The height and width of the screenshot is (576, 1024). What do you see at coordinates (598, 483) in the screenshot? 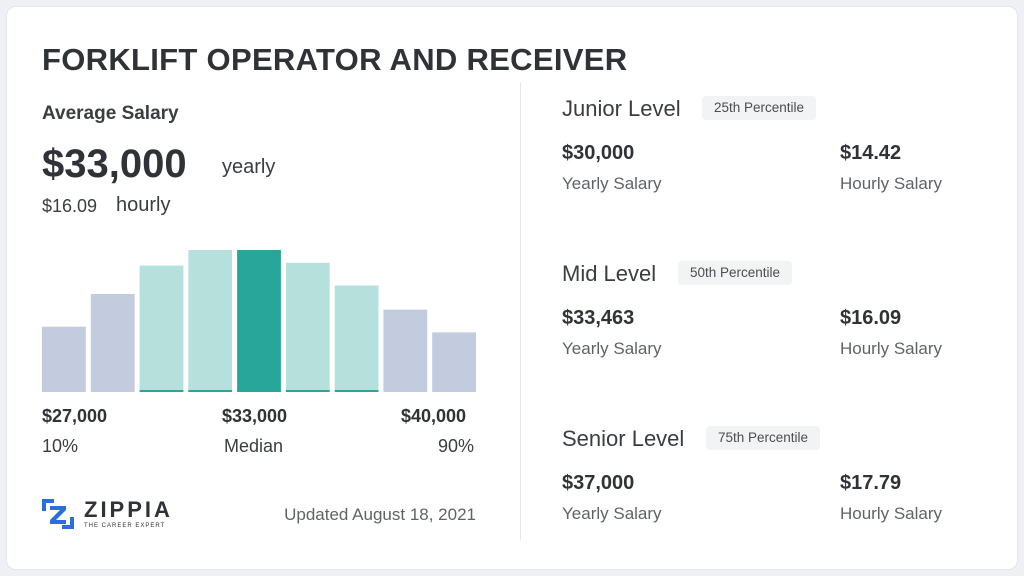
I see `yearly-salary-value: $37,000` at bounding box center [598, 483].